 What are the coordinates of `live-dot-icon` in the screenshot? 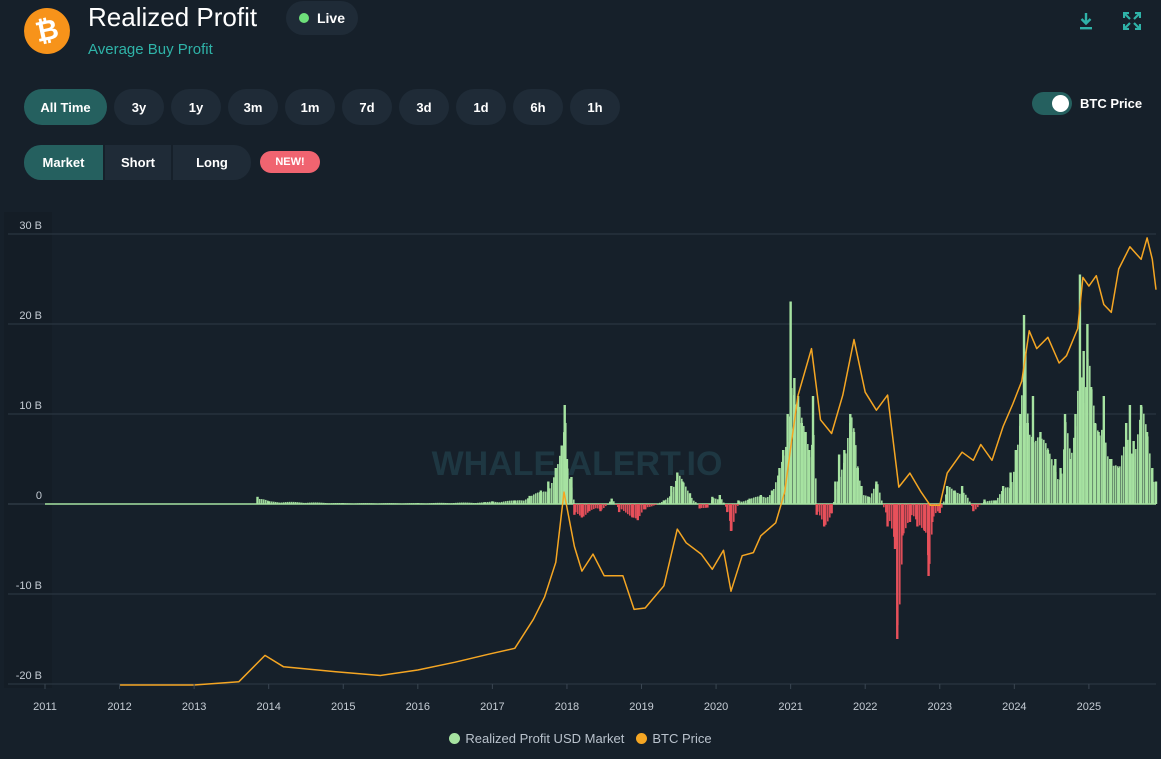 It's located at (303, 18).